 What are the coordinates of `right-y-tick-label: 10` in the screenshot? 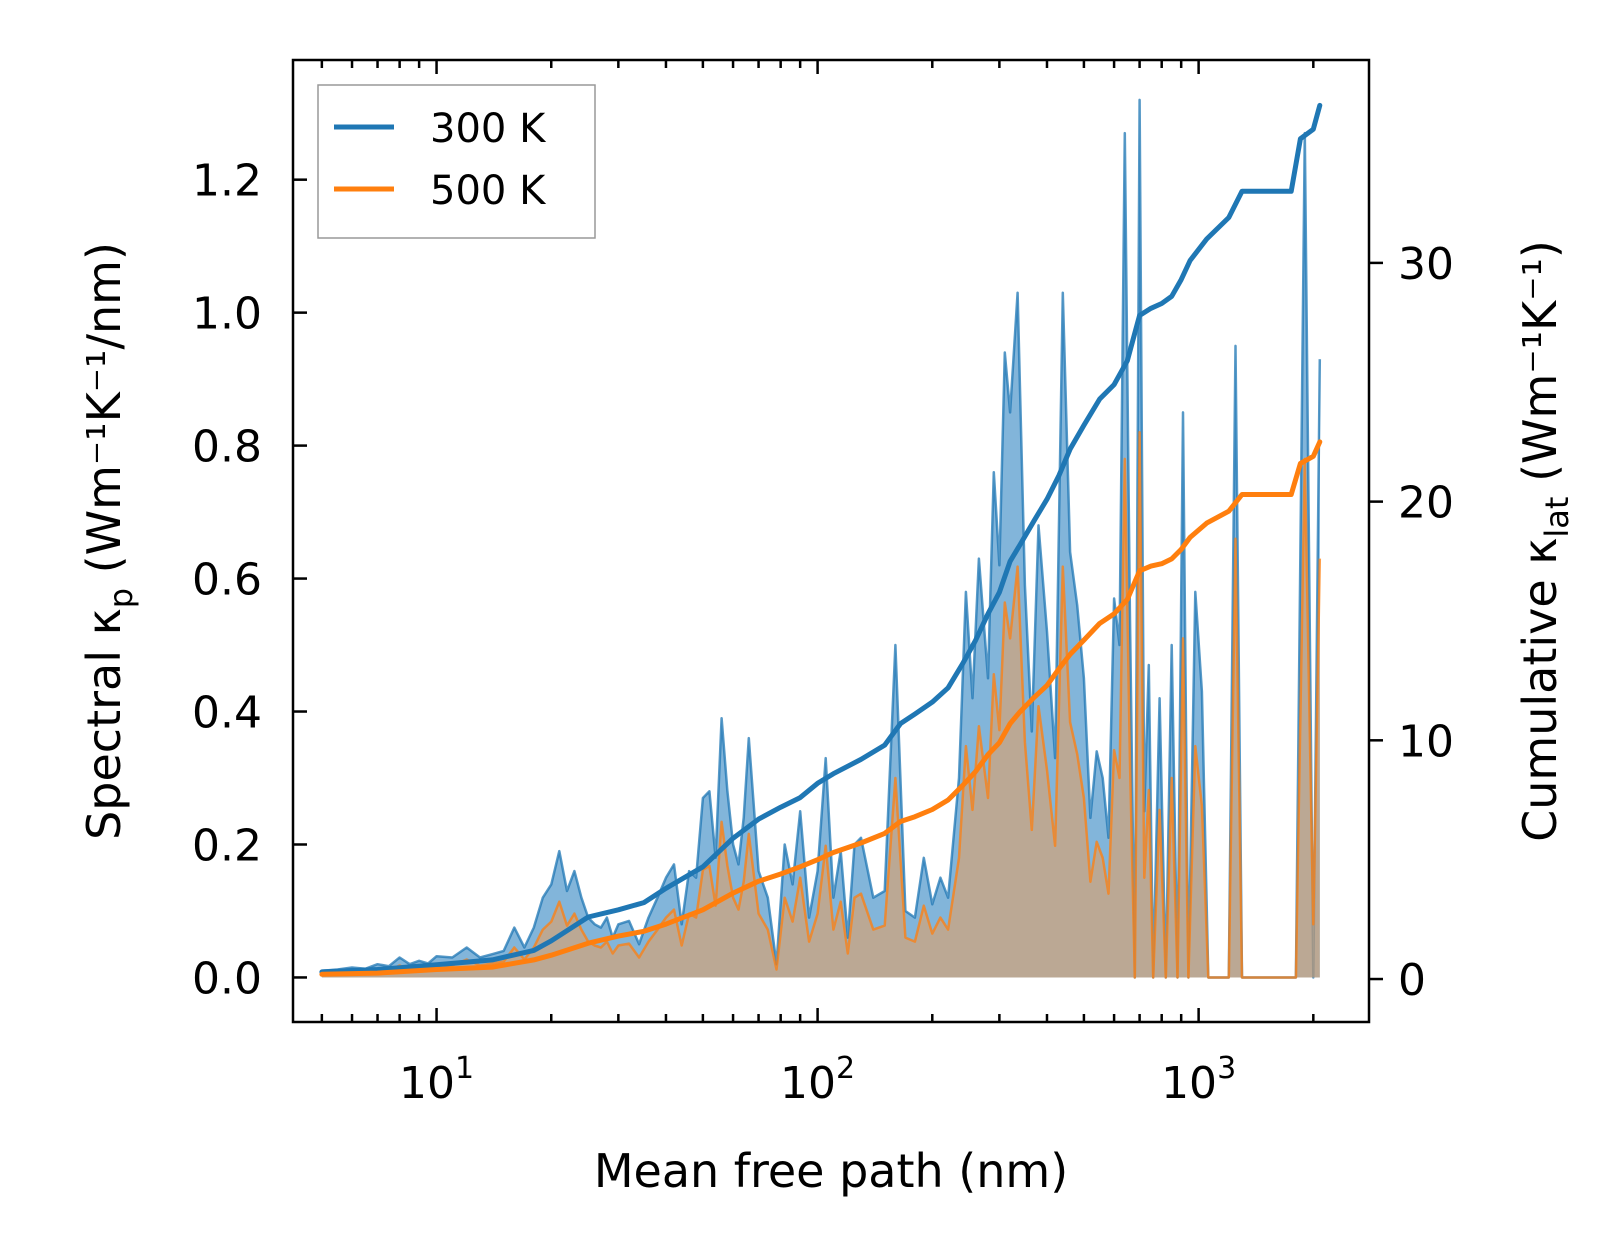 It's located at (1426, 741).